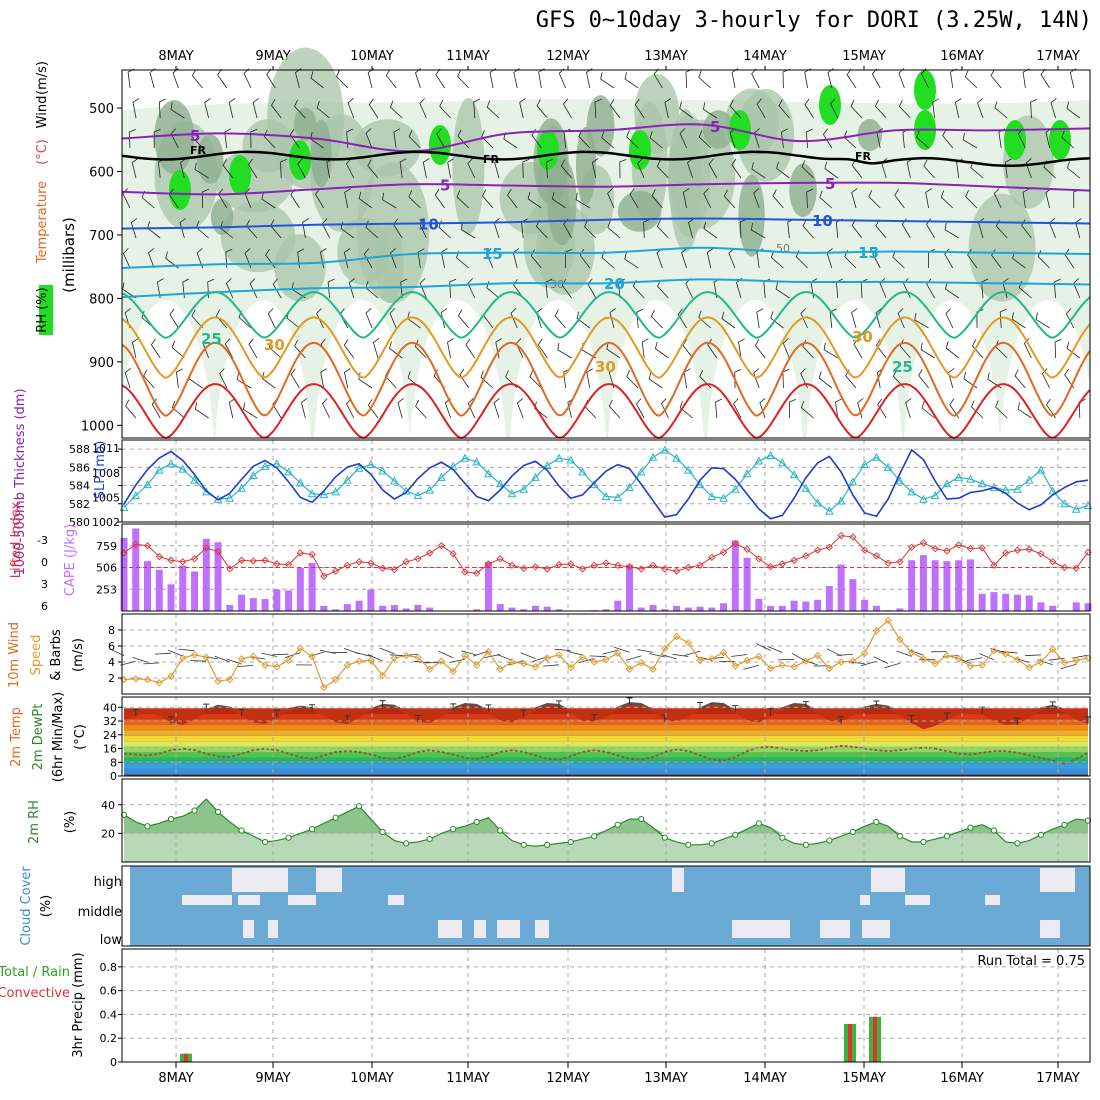 This screenshot has height=1100, width=1100. Describe the element at coordinates (606, 717) in the screenshot. I see `temp-upper-fill` at that location.